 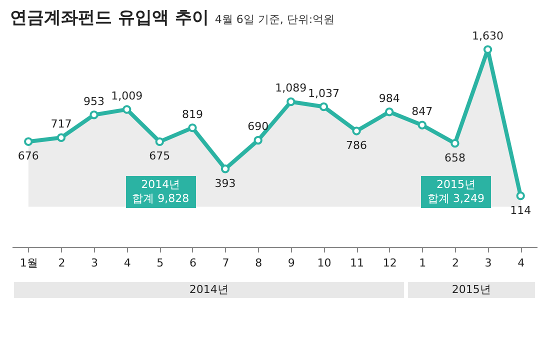 I want to click on text: 2014년, so click(x=209, y=290).